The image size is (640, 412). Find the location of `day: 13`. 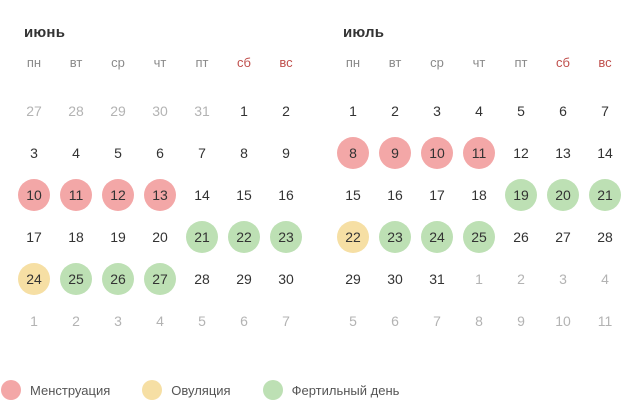

day: 13 is located at coordinates (563, 153).